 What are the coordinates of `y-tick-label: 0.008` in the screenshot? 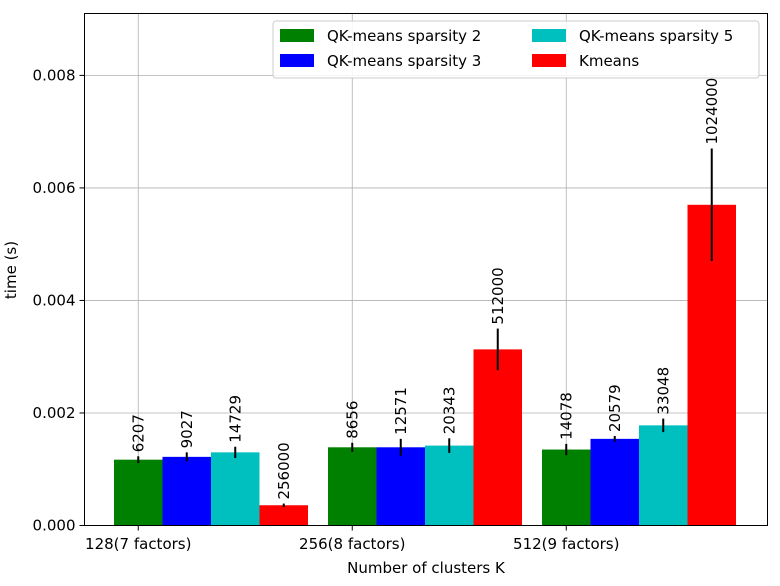 It's located at (54, 75).